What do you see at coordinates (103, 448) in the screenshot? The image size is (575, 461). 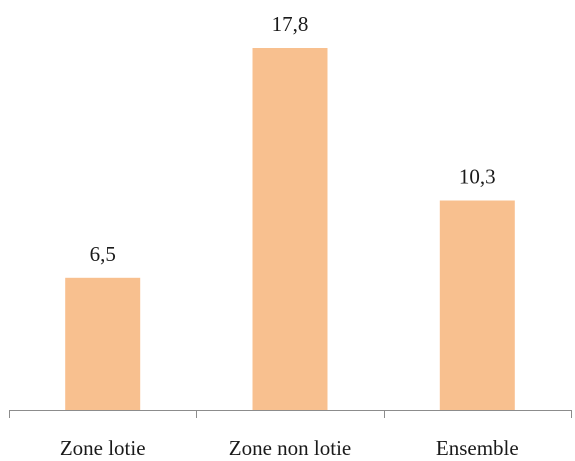 I see `x-tick-label-0: Zone lotie` at bounding box center [103, 448].